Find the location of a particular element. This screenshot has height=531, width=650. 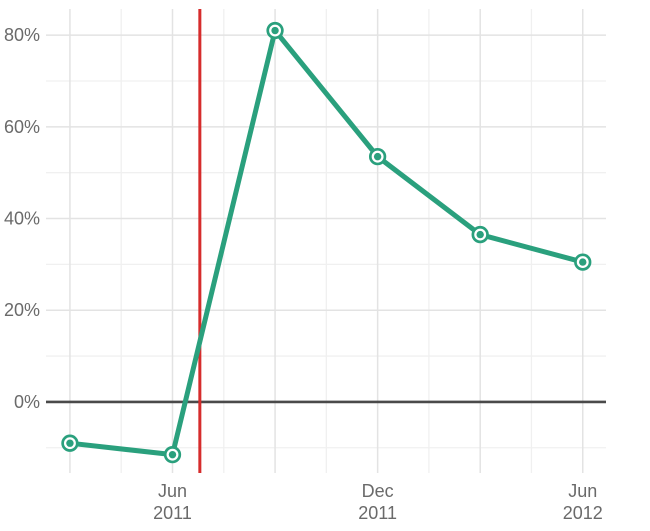

y-axis-tick-label: 40% is located at coordinates (22, 219).